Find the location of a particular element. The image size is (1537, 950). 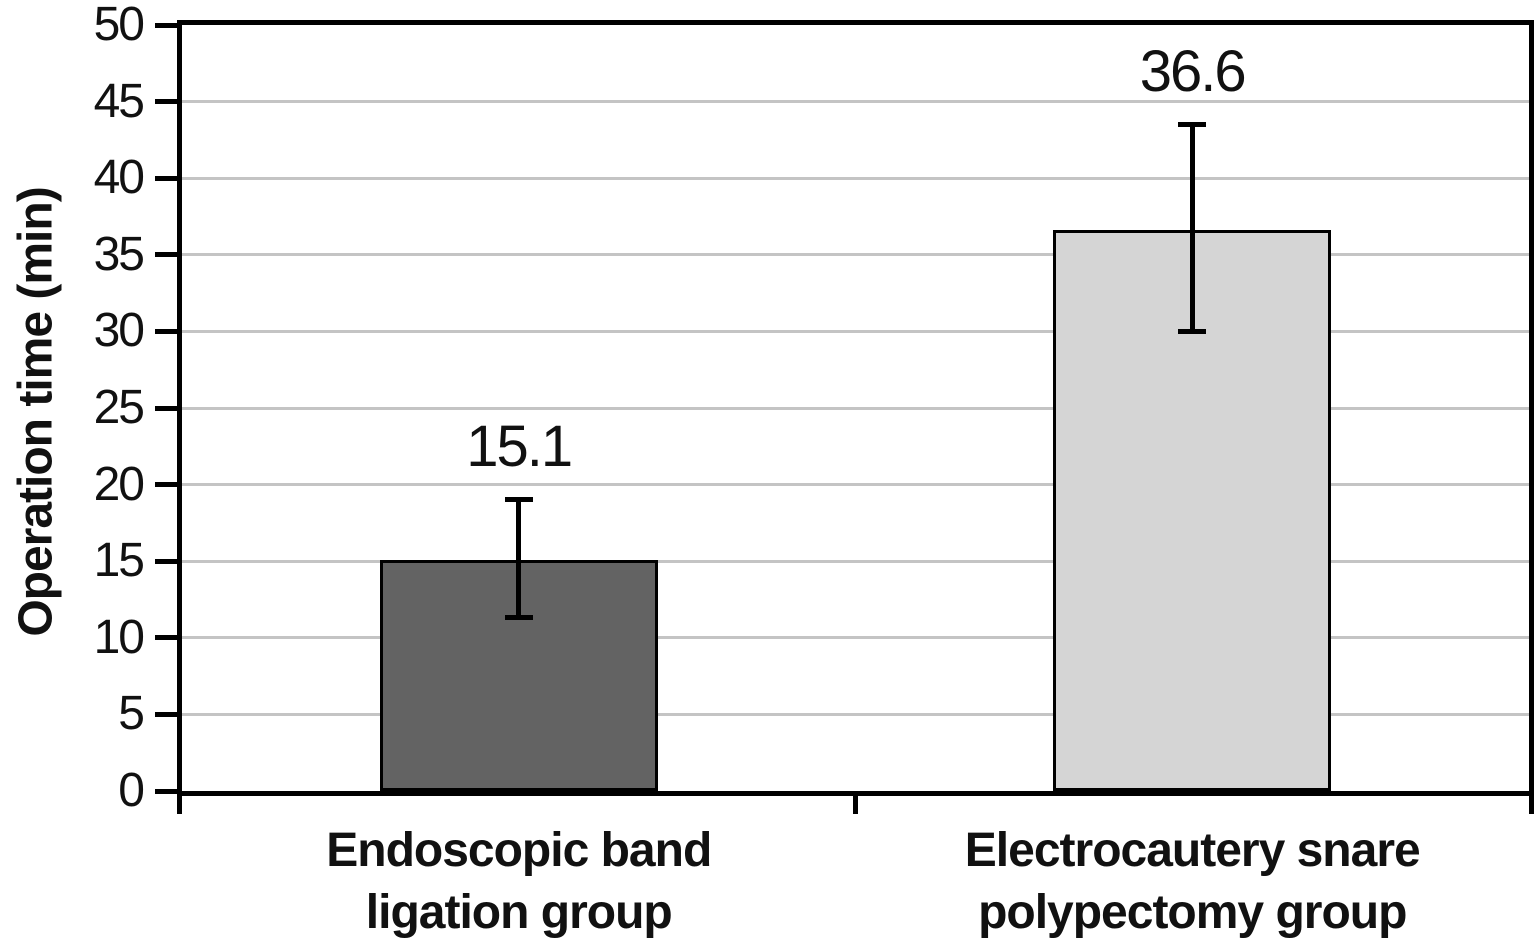

bar-value-label-2: 36.6 is located at coordinates (1193, 71).